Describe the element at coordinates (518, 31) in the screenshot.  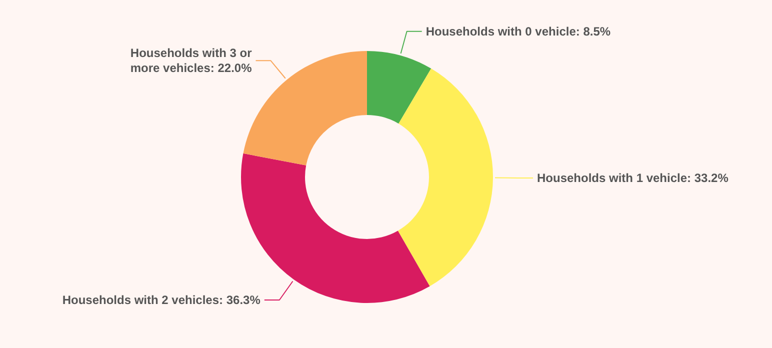
I see `slice-label: Households with 0 vehicle: 8.5%` at that location.